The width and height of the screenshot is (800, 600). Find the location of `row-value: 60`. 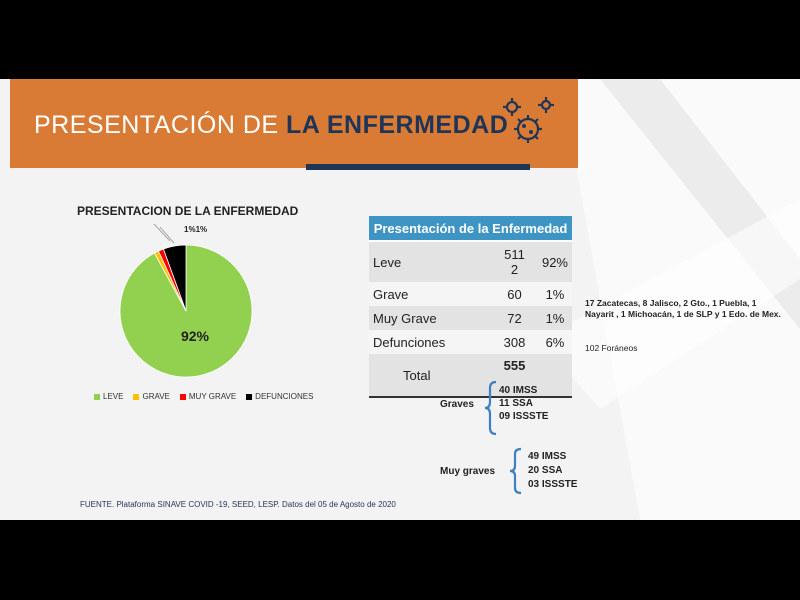

row-value: 60 is located at coordinates (514, 294).